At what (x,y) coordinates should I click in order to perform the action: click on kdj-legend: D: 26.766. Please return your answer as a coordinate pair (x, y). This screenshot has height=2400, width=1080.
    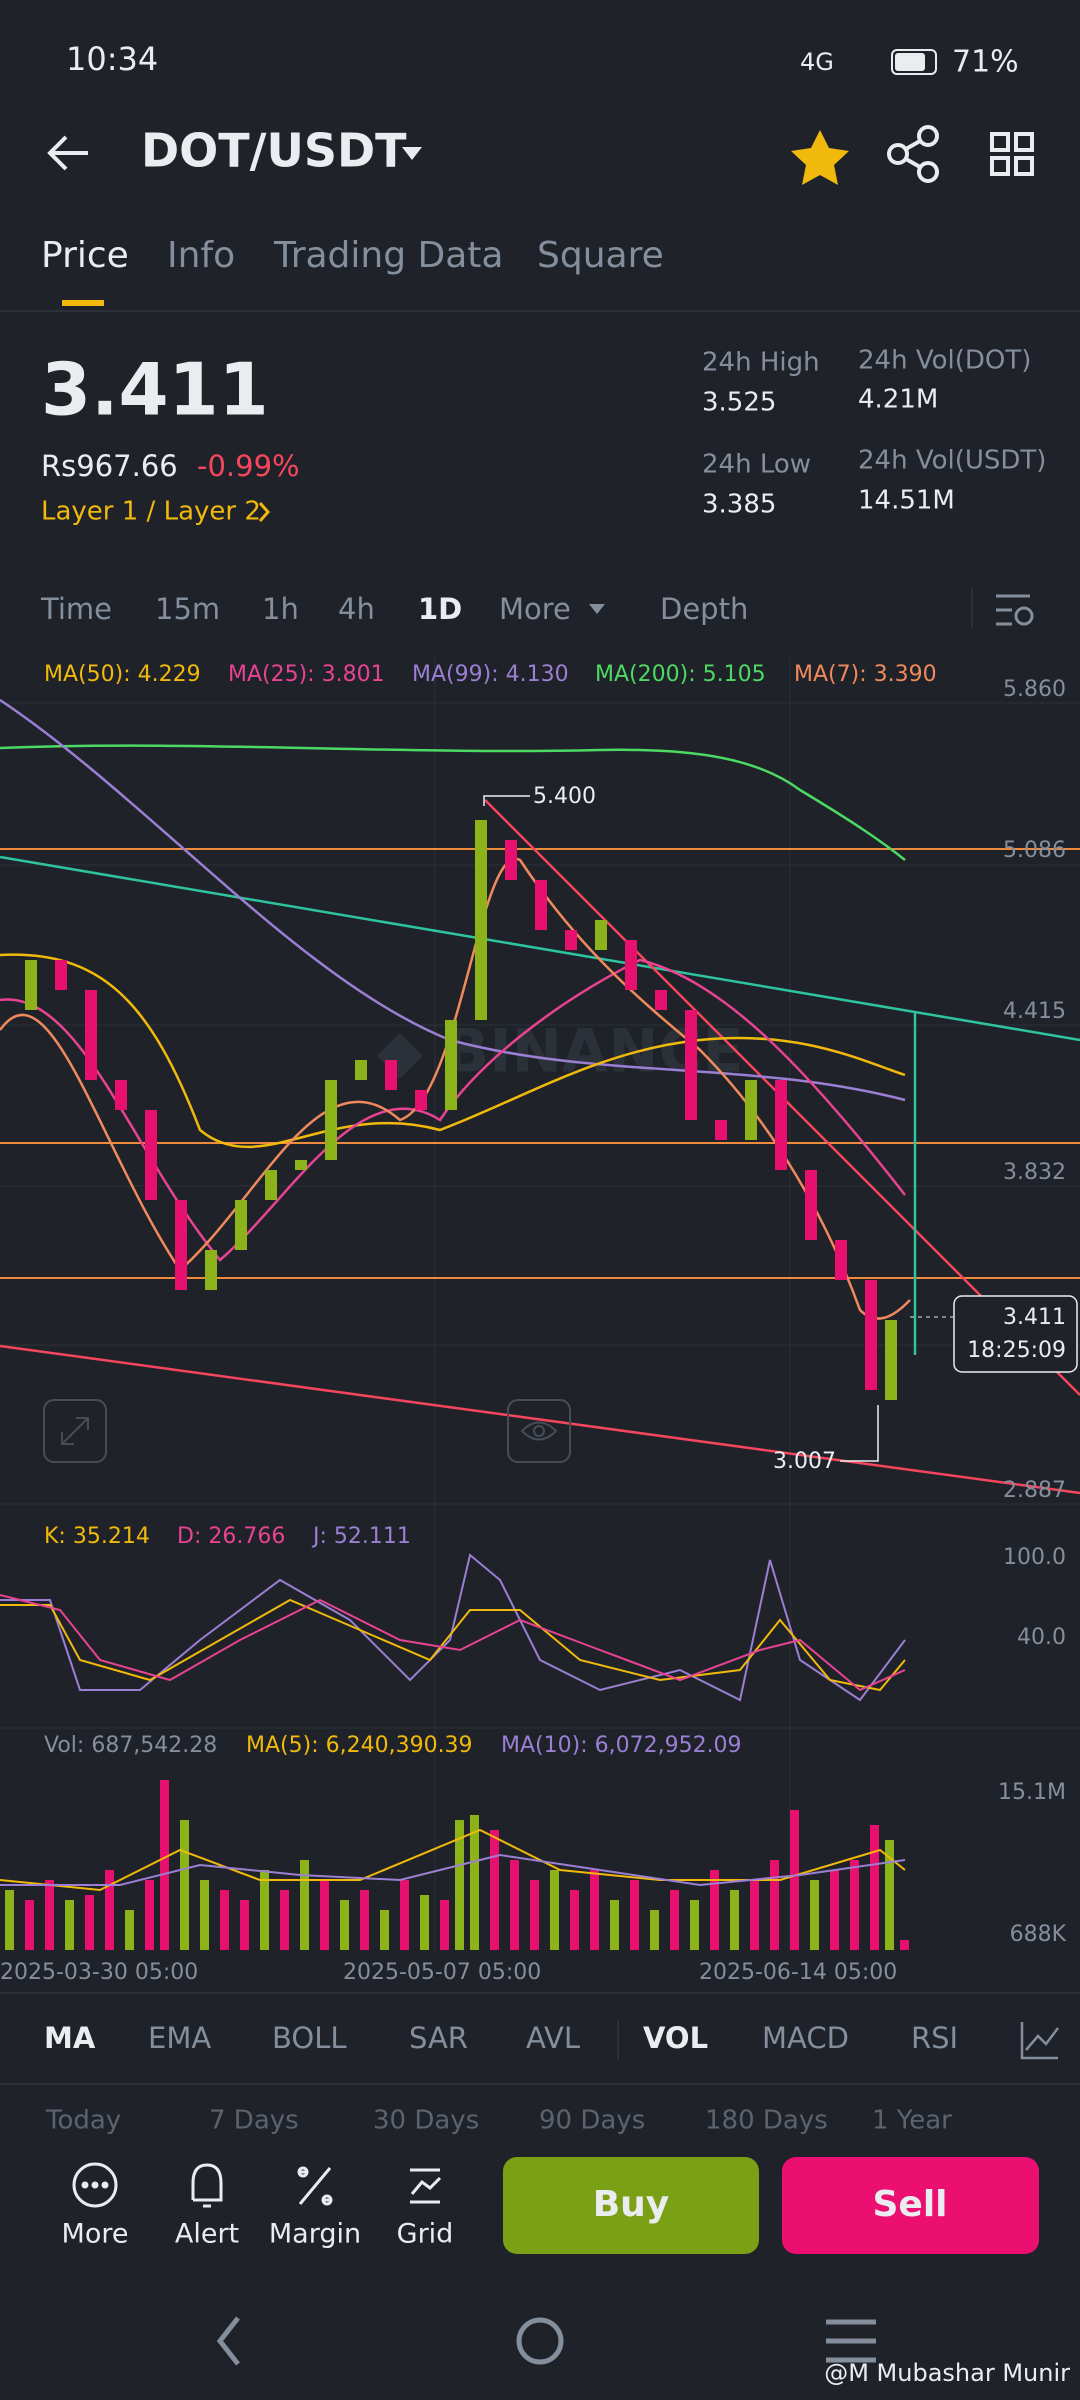
    Looking at the image, I should click on (231, 1536).